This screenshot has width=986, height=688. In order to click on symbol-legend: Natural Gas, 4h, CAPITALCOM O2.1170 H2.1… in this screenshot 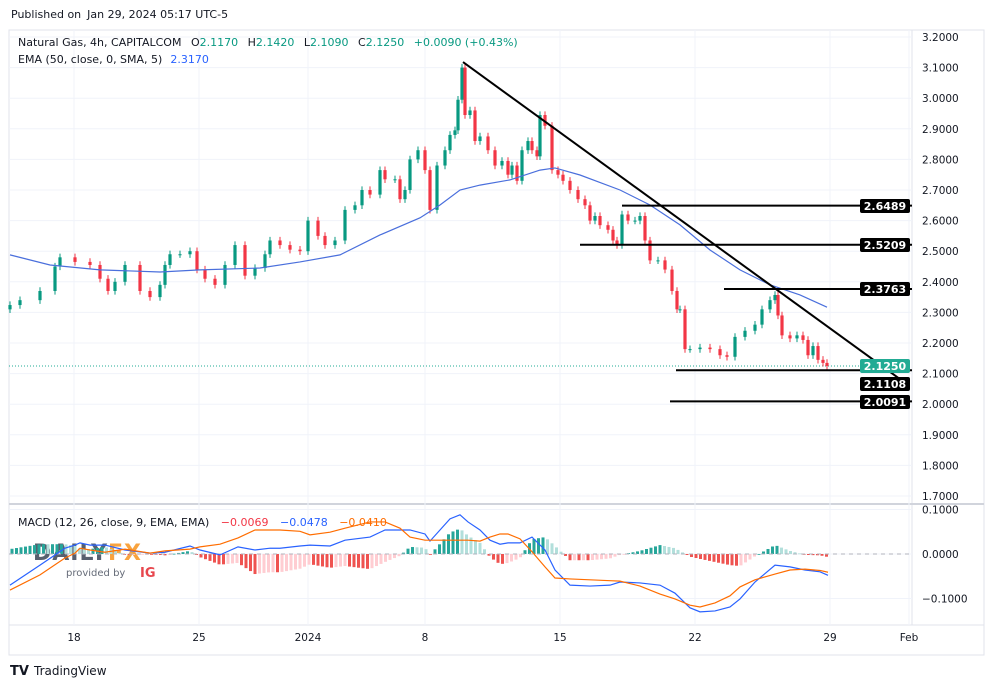, I will do `click(268, 42)`.